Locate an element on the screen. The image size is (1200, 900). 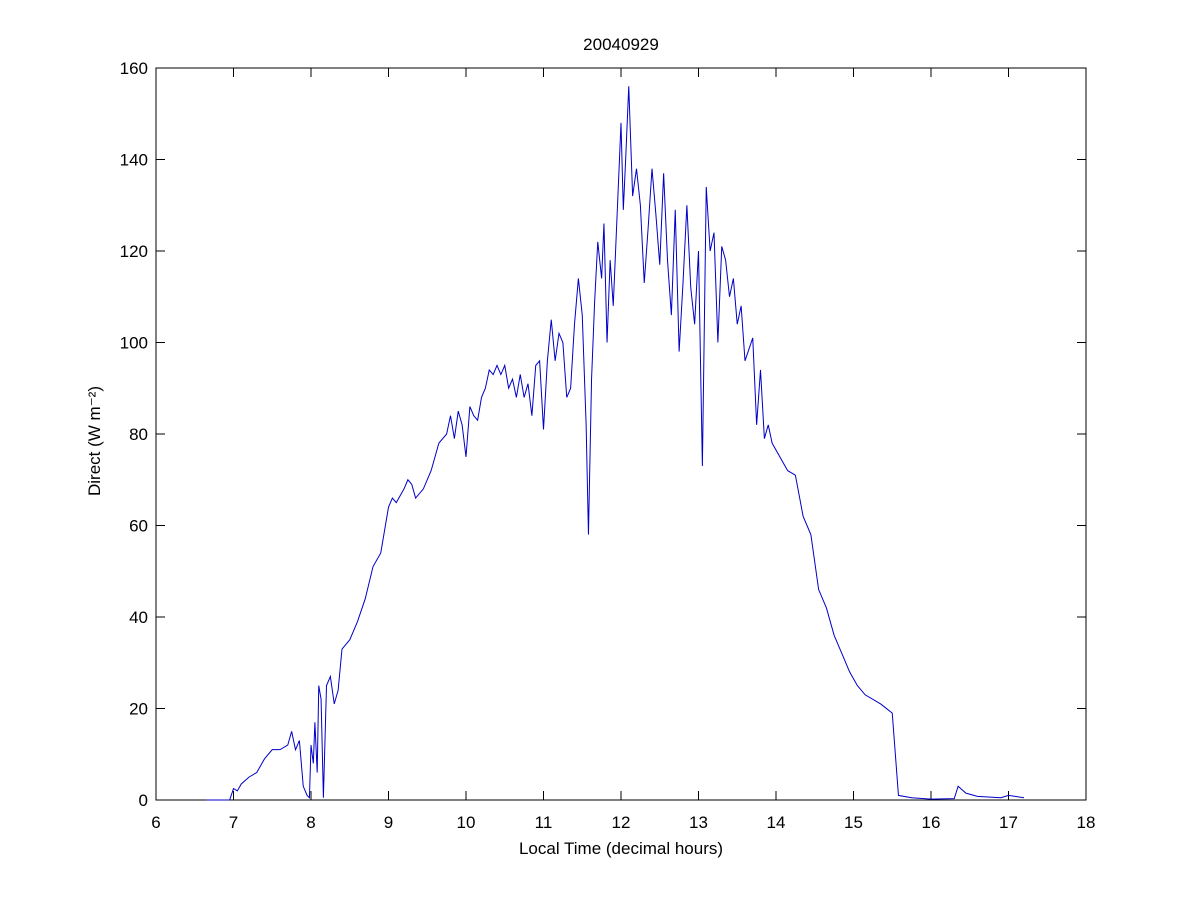
x-axis-label: Local Time (decimal hours) is located at coordinates (621, 848).